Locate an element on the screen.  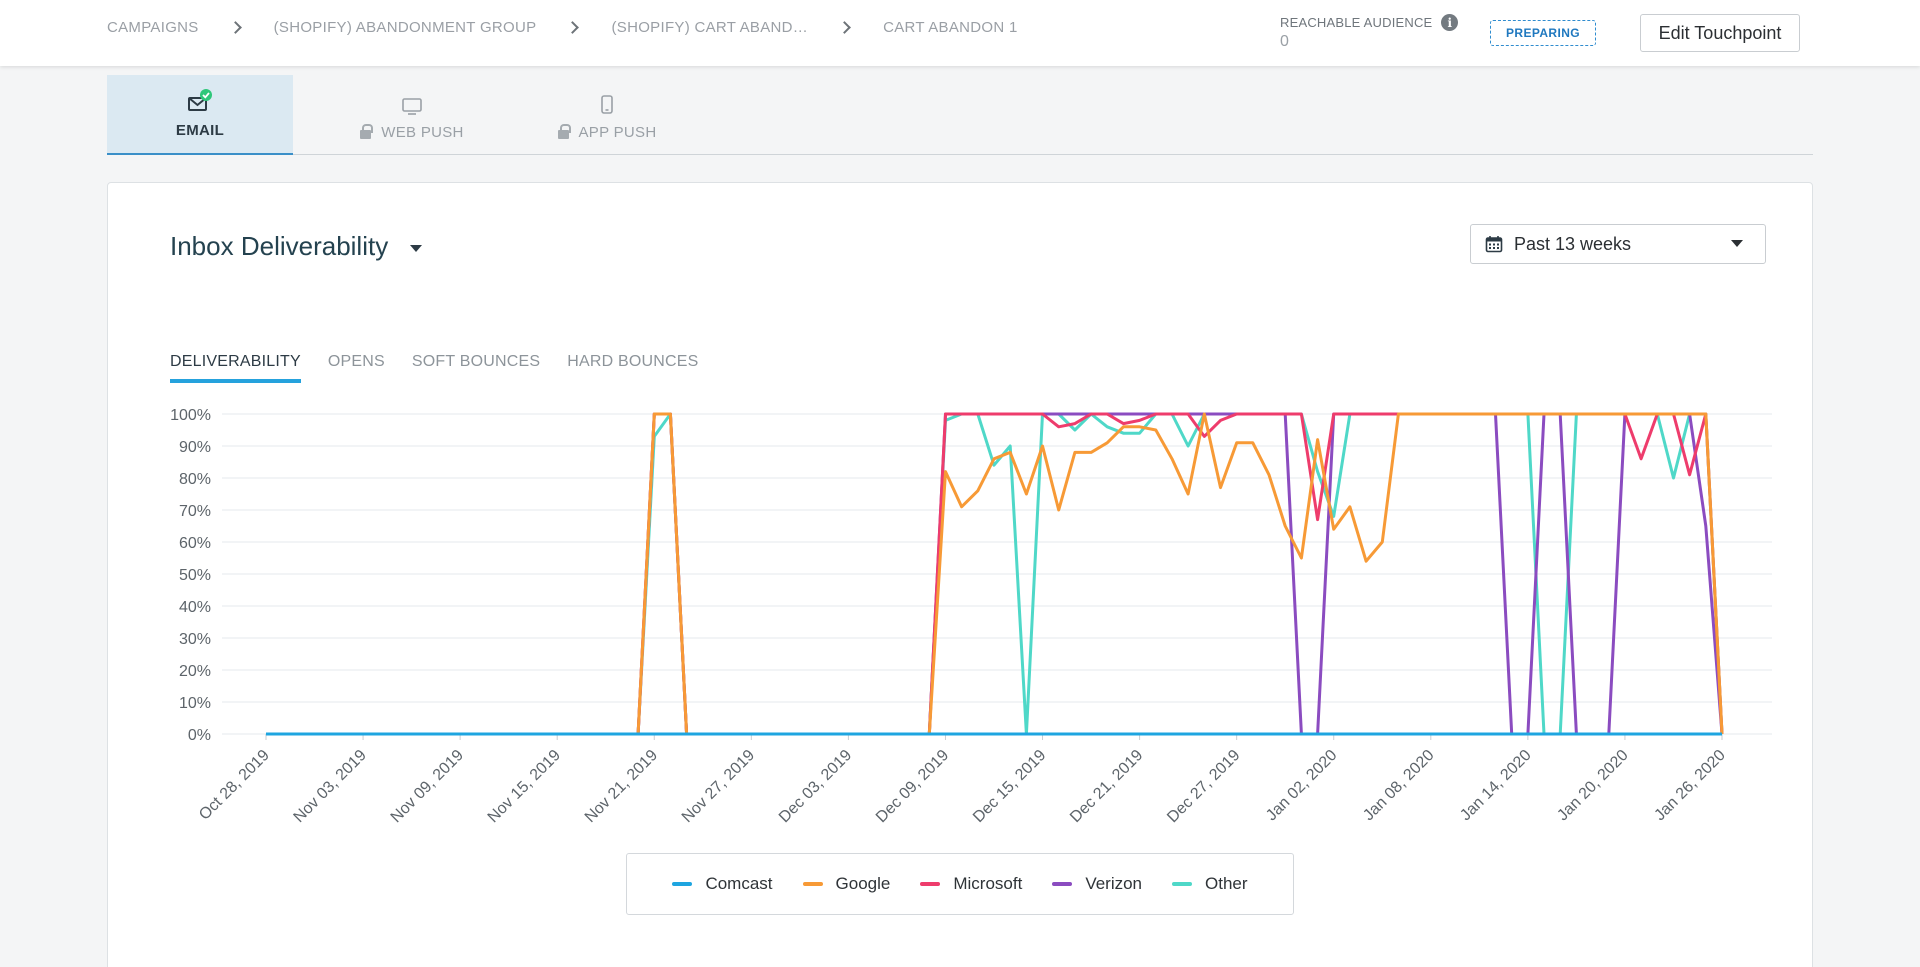
y-tick-label: 40% is located at coordinates (195, 607).